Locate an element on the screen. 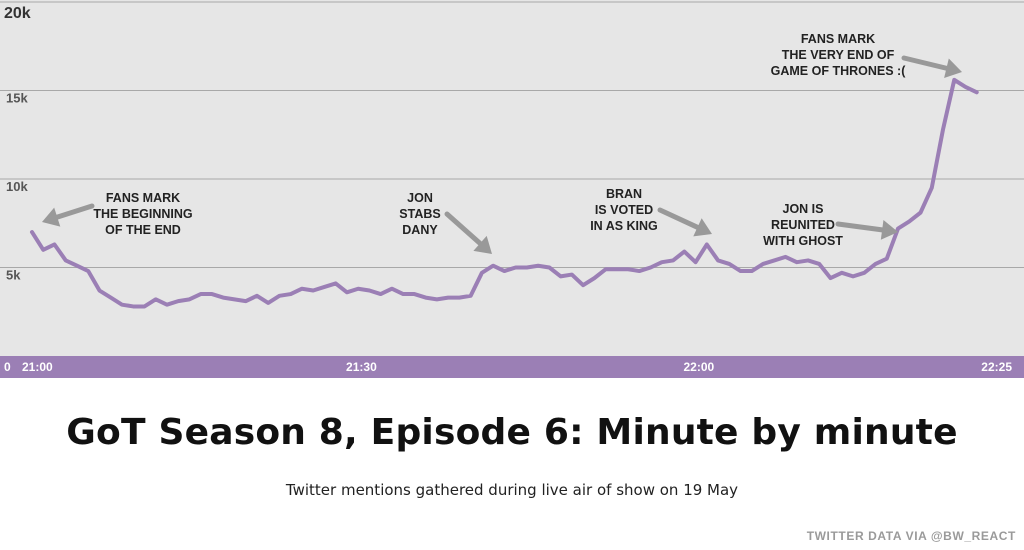  y-tick-label-20k: 20k is located at coordinates (17, 13).